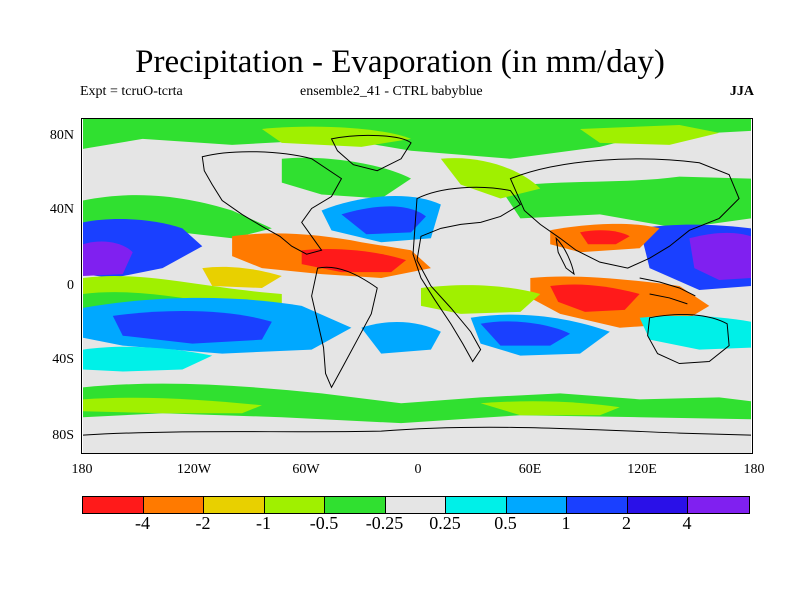 The height and width of the screenshot is (600, 800). I want to click on colorbar-label: -4, so click(142, 523).